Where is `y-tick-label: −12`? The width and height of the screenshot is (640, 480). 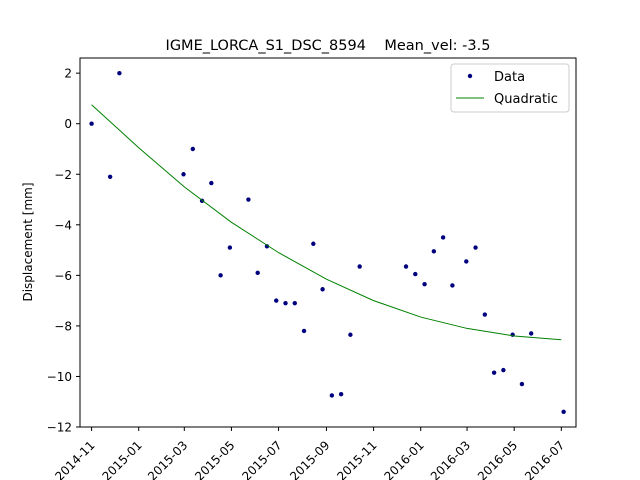 y-tick-label: −12 is located at coordinates (59, 428).